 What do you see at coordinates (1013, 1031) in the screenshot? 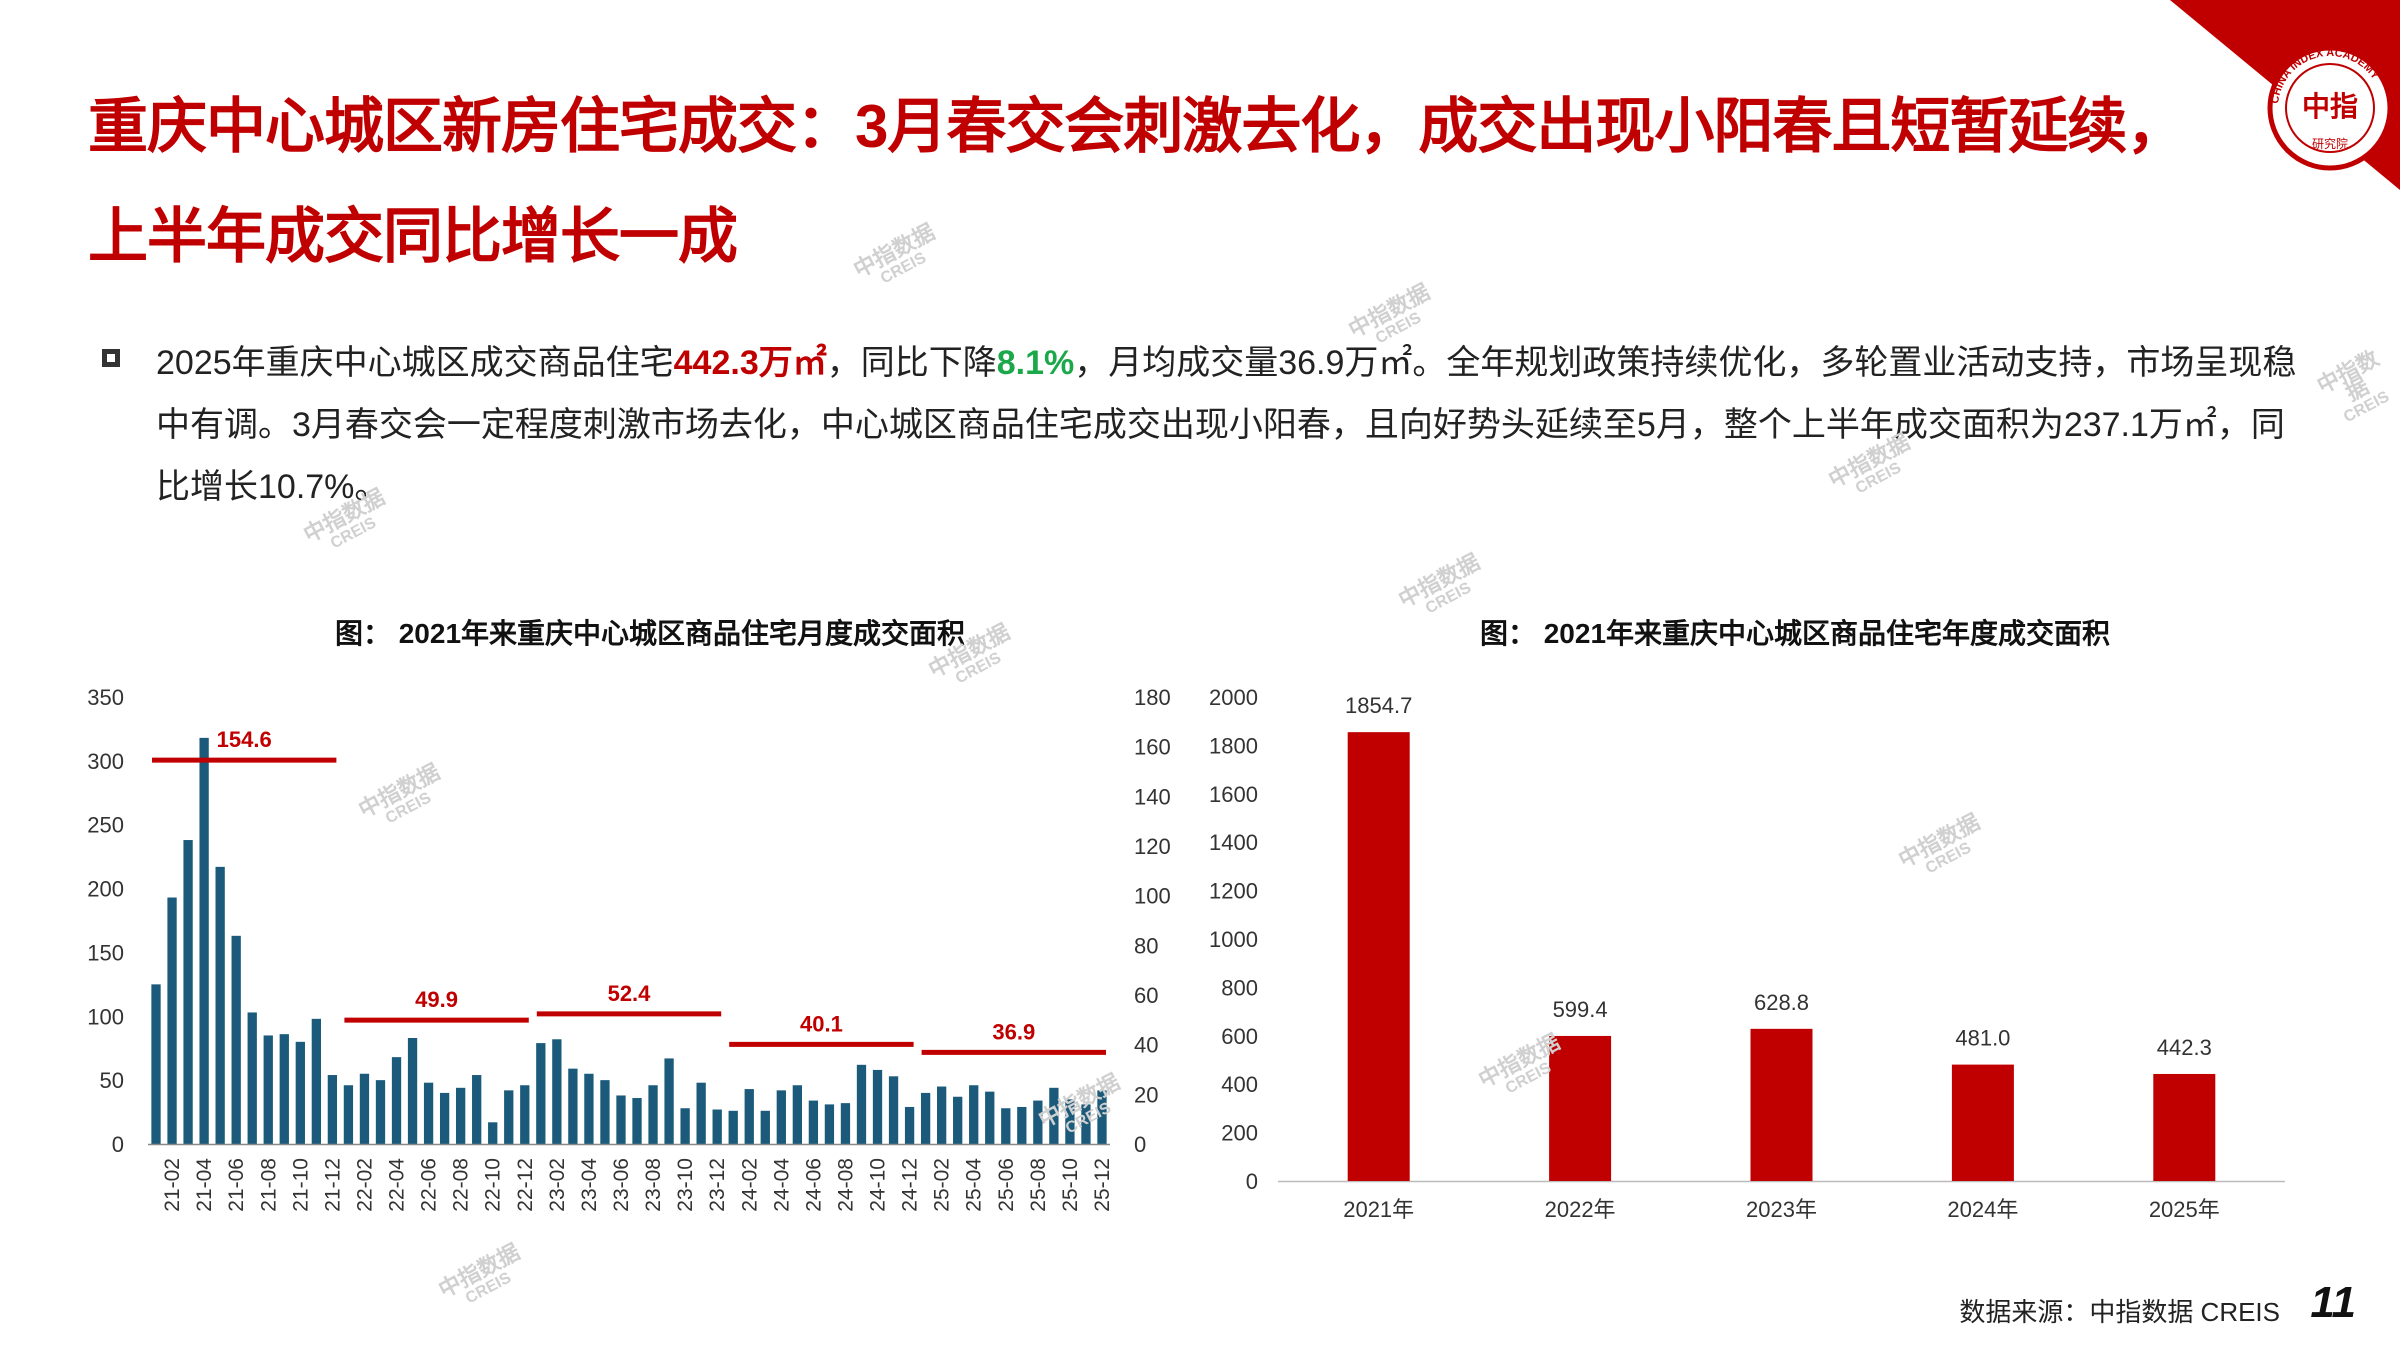
I see `annual-average-label: 36.9` at bounding box center [1013, 1031].